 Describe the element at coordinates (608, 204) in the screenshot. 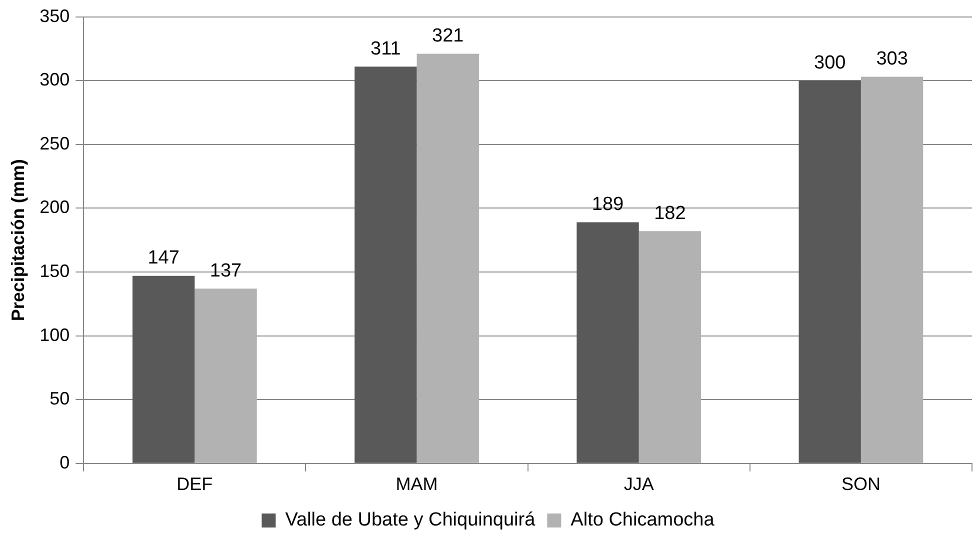

I see `data-label: 189` at that location.